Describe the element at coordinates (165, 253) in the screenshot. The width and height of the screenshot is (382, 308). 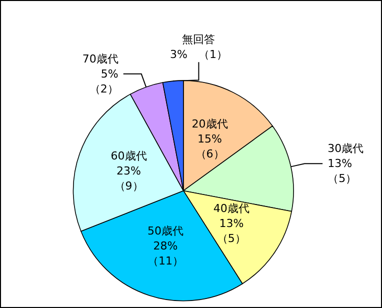
I see `data-label: 28% （11）` at that location.